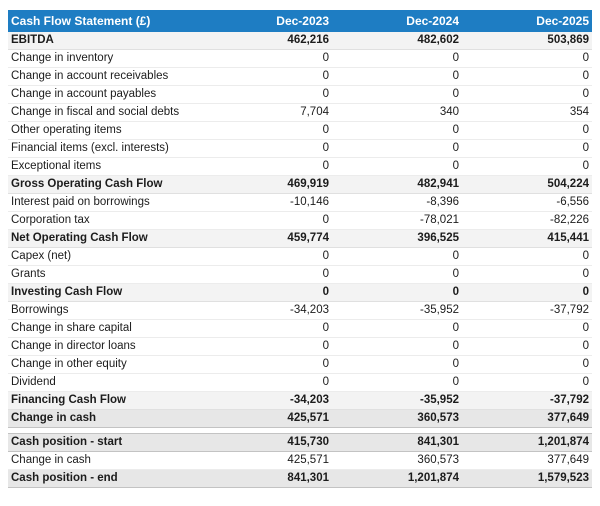 This screenshot has width=600, height=506. I want to click on row-label: Change in other equity, so click(105, 364).